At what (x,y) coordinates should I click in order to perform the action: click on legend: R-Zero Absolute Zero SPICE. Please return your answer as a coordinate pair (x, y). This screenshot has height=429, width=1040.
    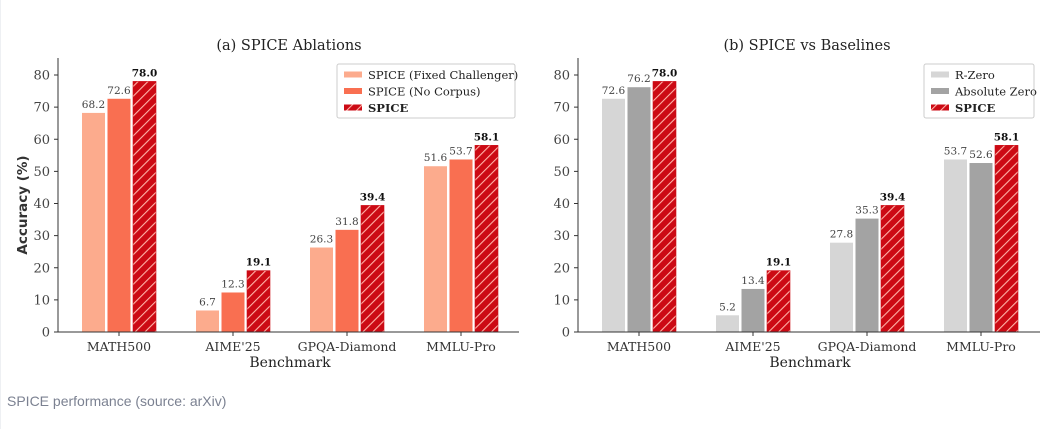
    Looking at the image, I should click on (980, 91).